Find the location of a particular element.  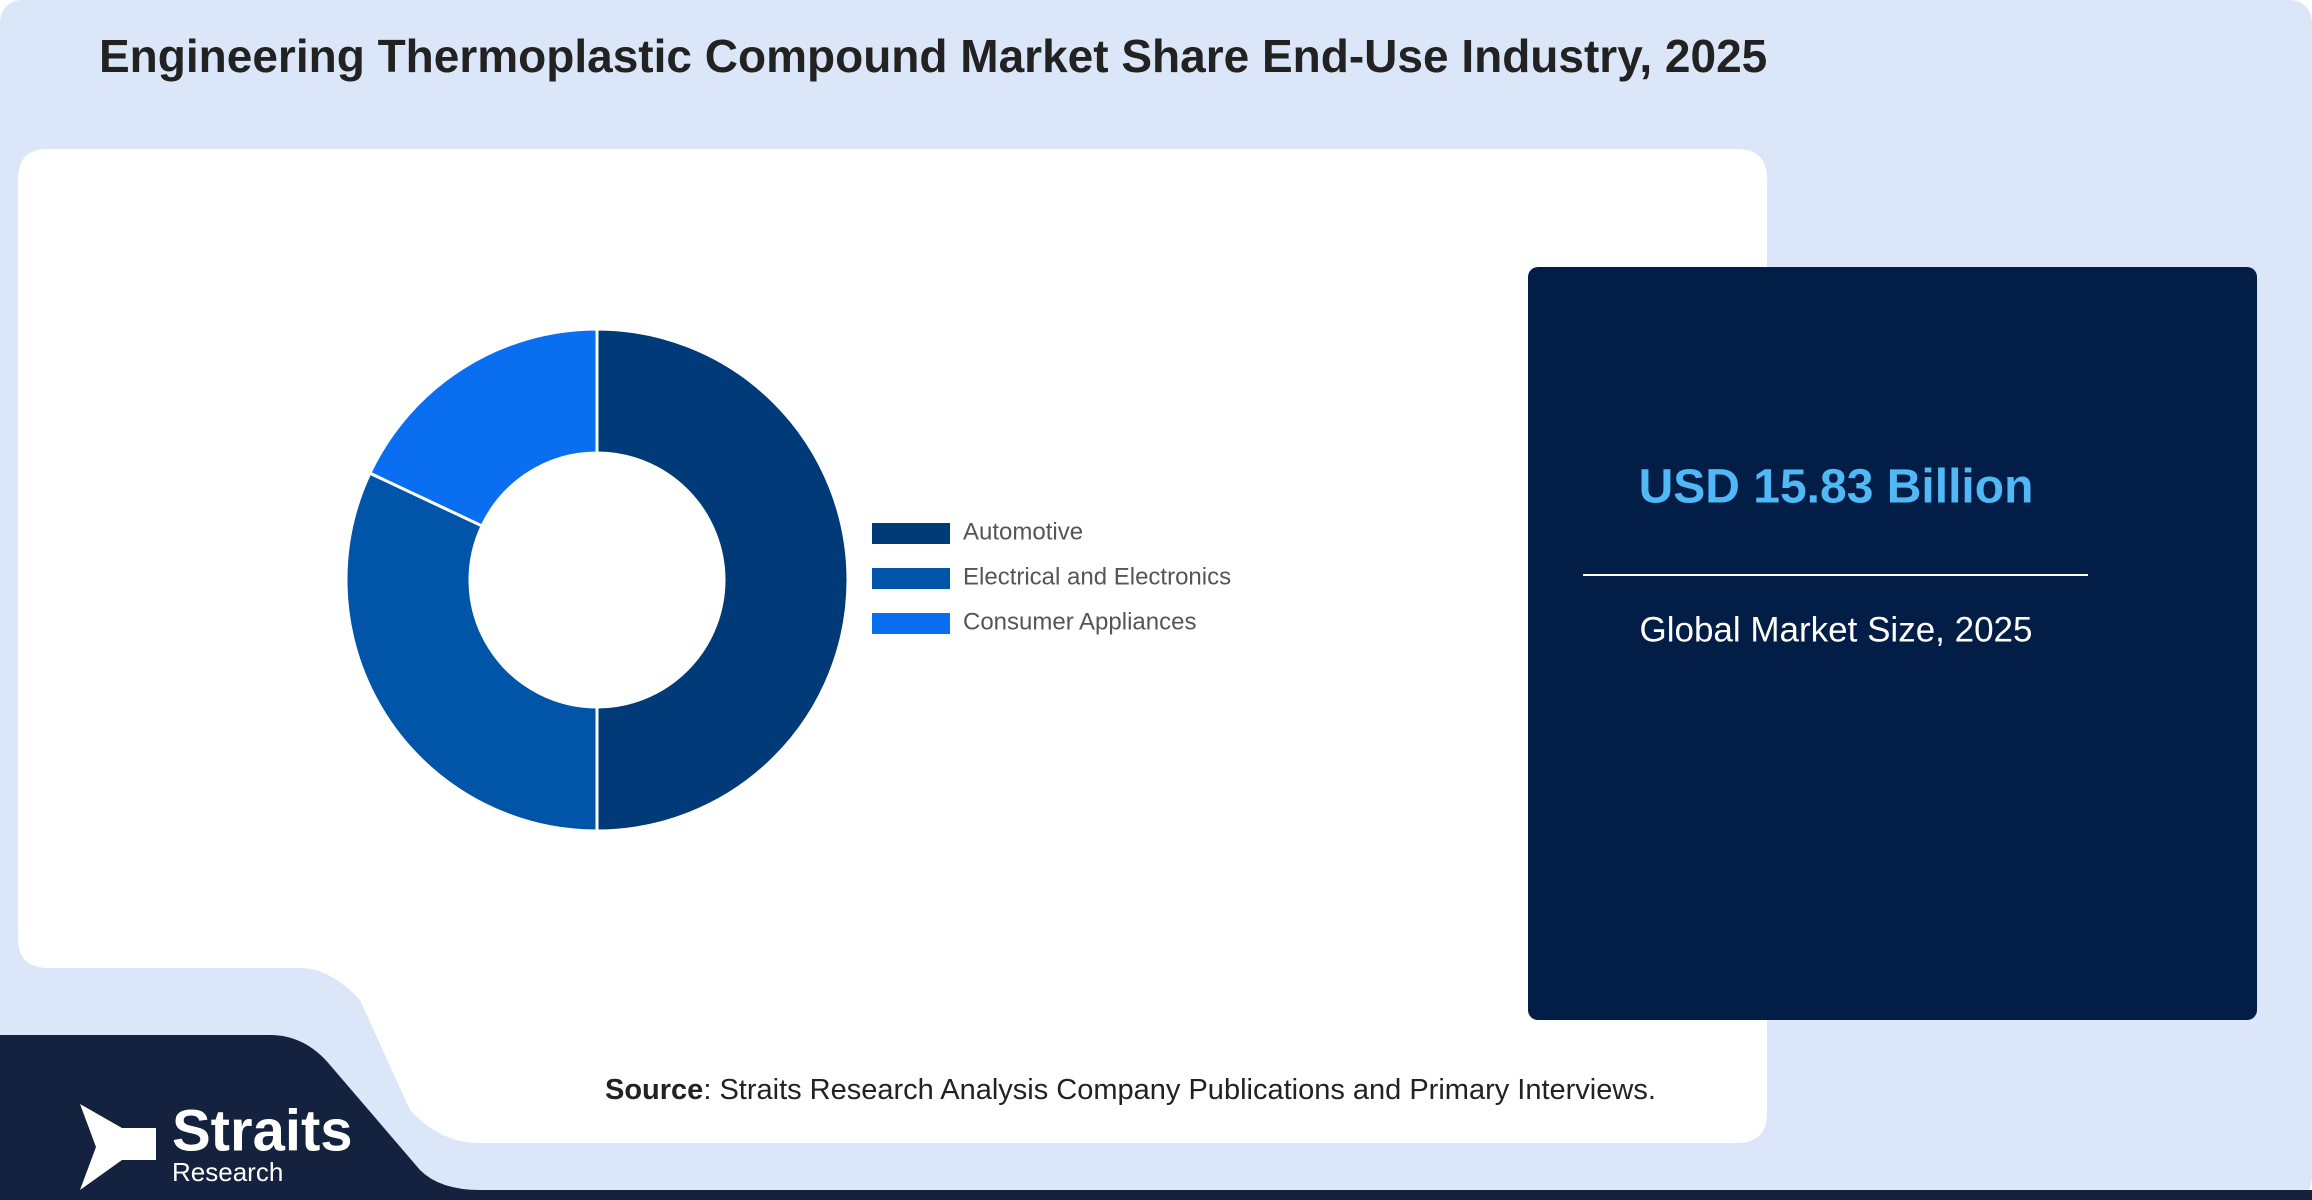

legend-label: Electrical and Electronics is located at coordinates (1097, 576).